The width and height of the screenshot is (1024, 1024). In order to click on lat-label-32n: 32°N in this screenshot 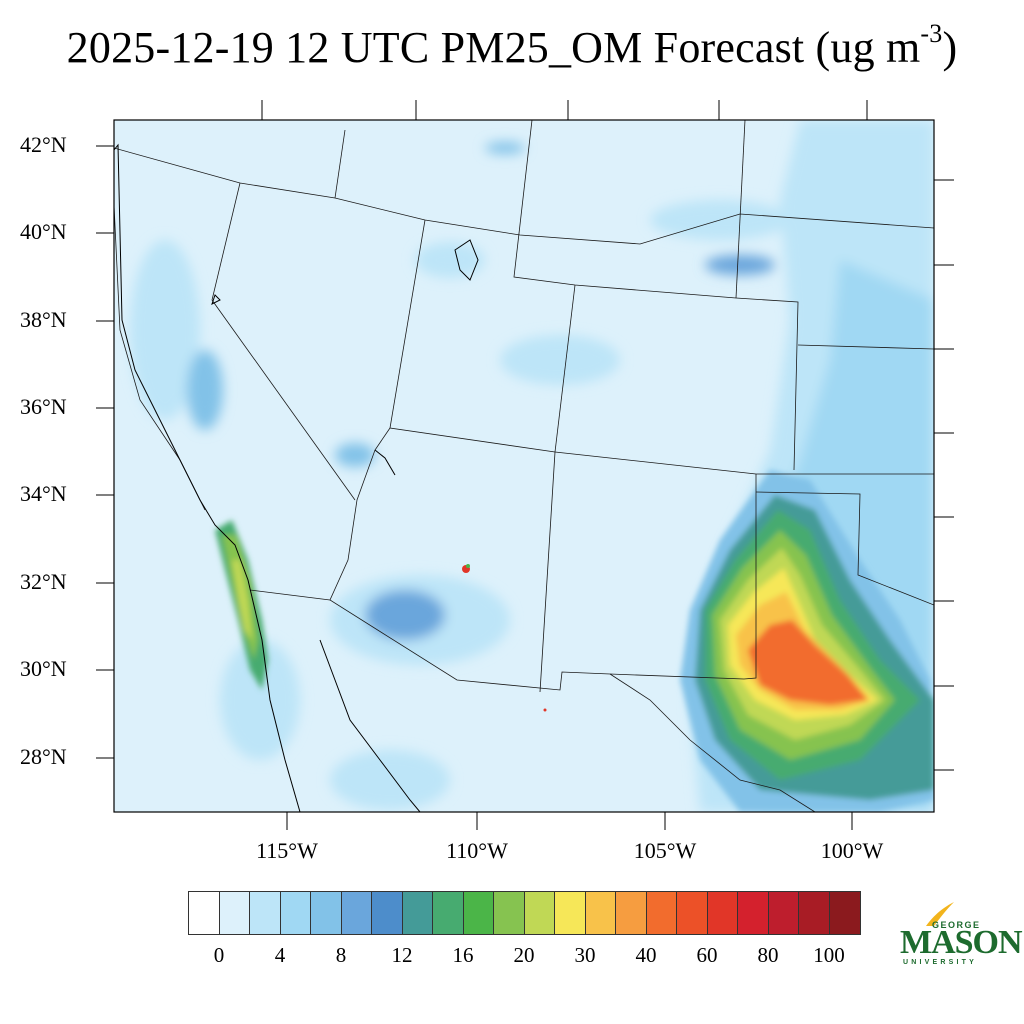, I will do `click(43, 581)`.